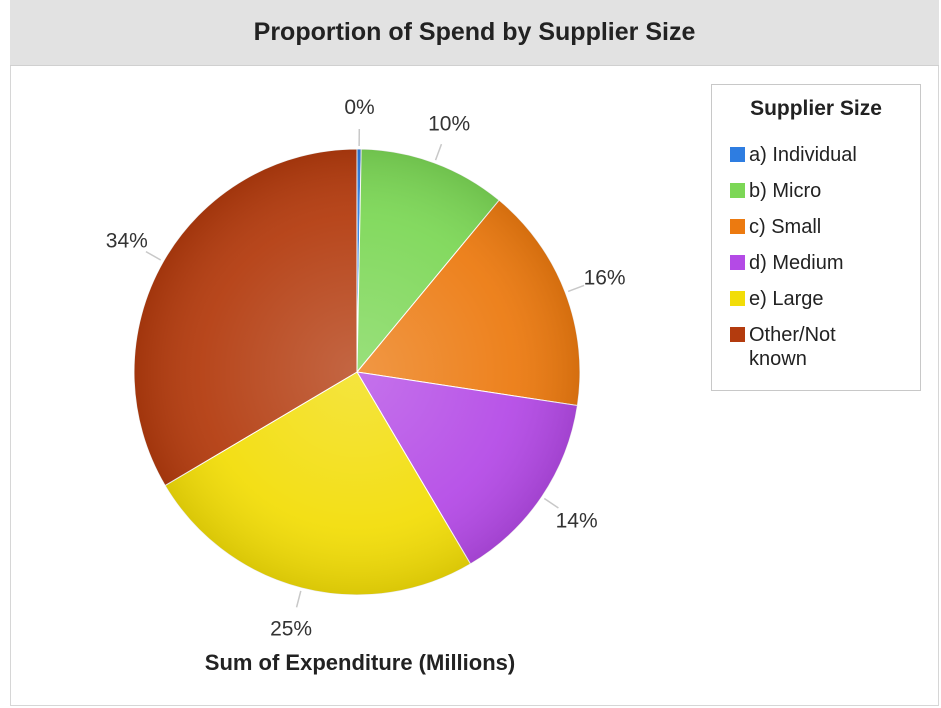 The width and height of the screenshot is (941, 708). I want to click on legend-item-d-medium: d) Medium, so click(814, 263).